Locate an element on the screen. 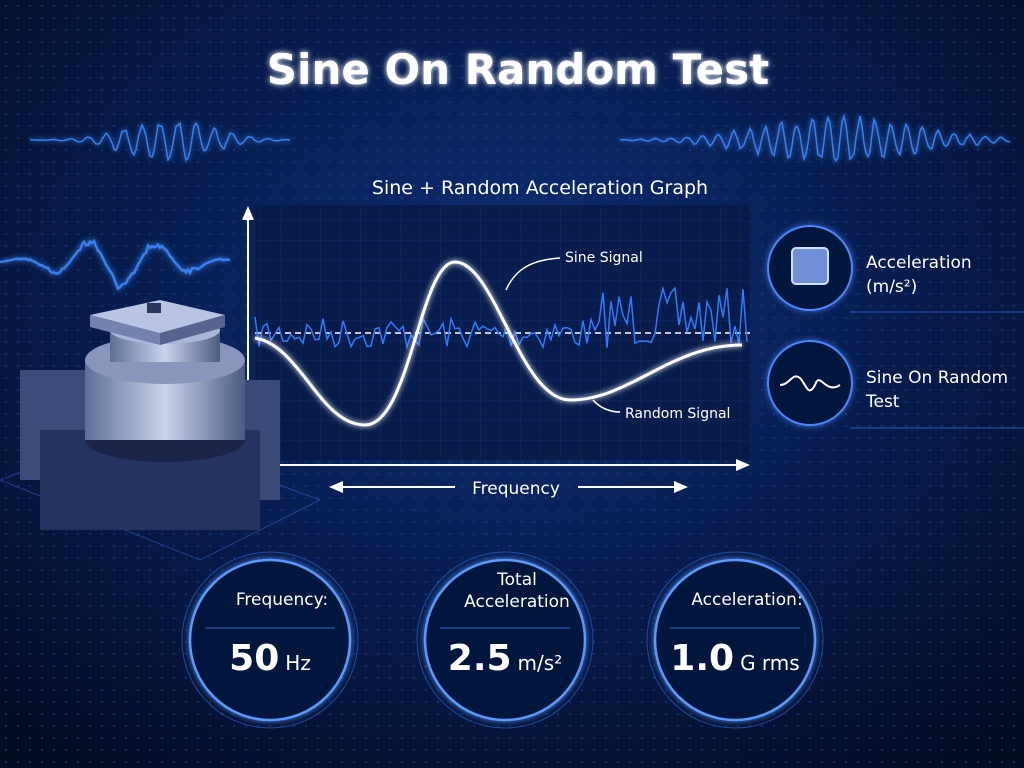 This screenshot has width=1024, height=768. legend-icon-sensor is located at coordinates (810, 266).